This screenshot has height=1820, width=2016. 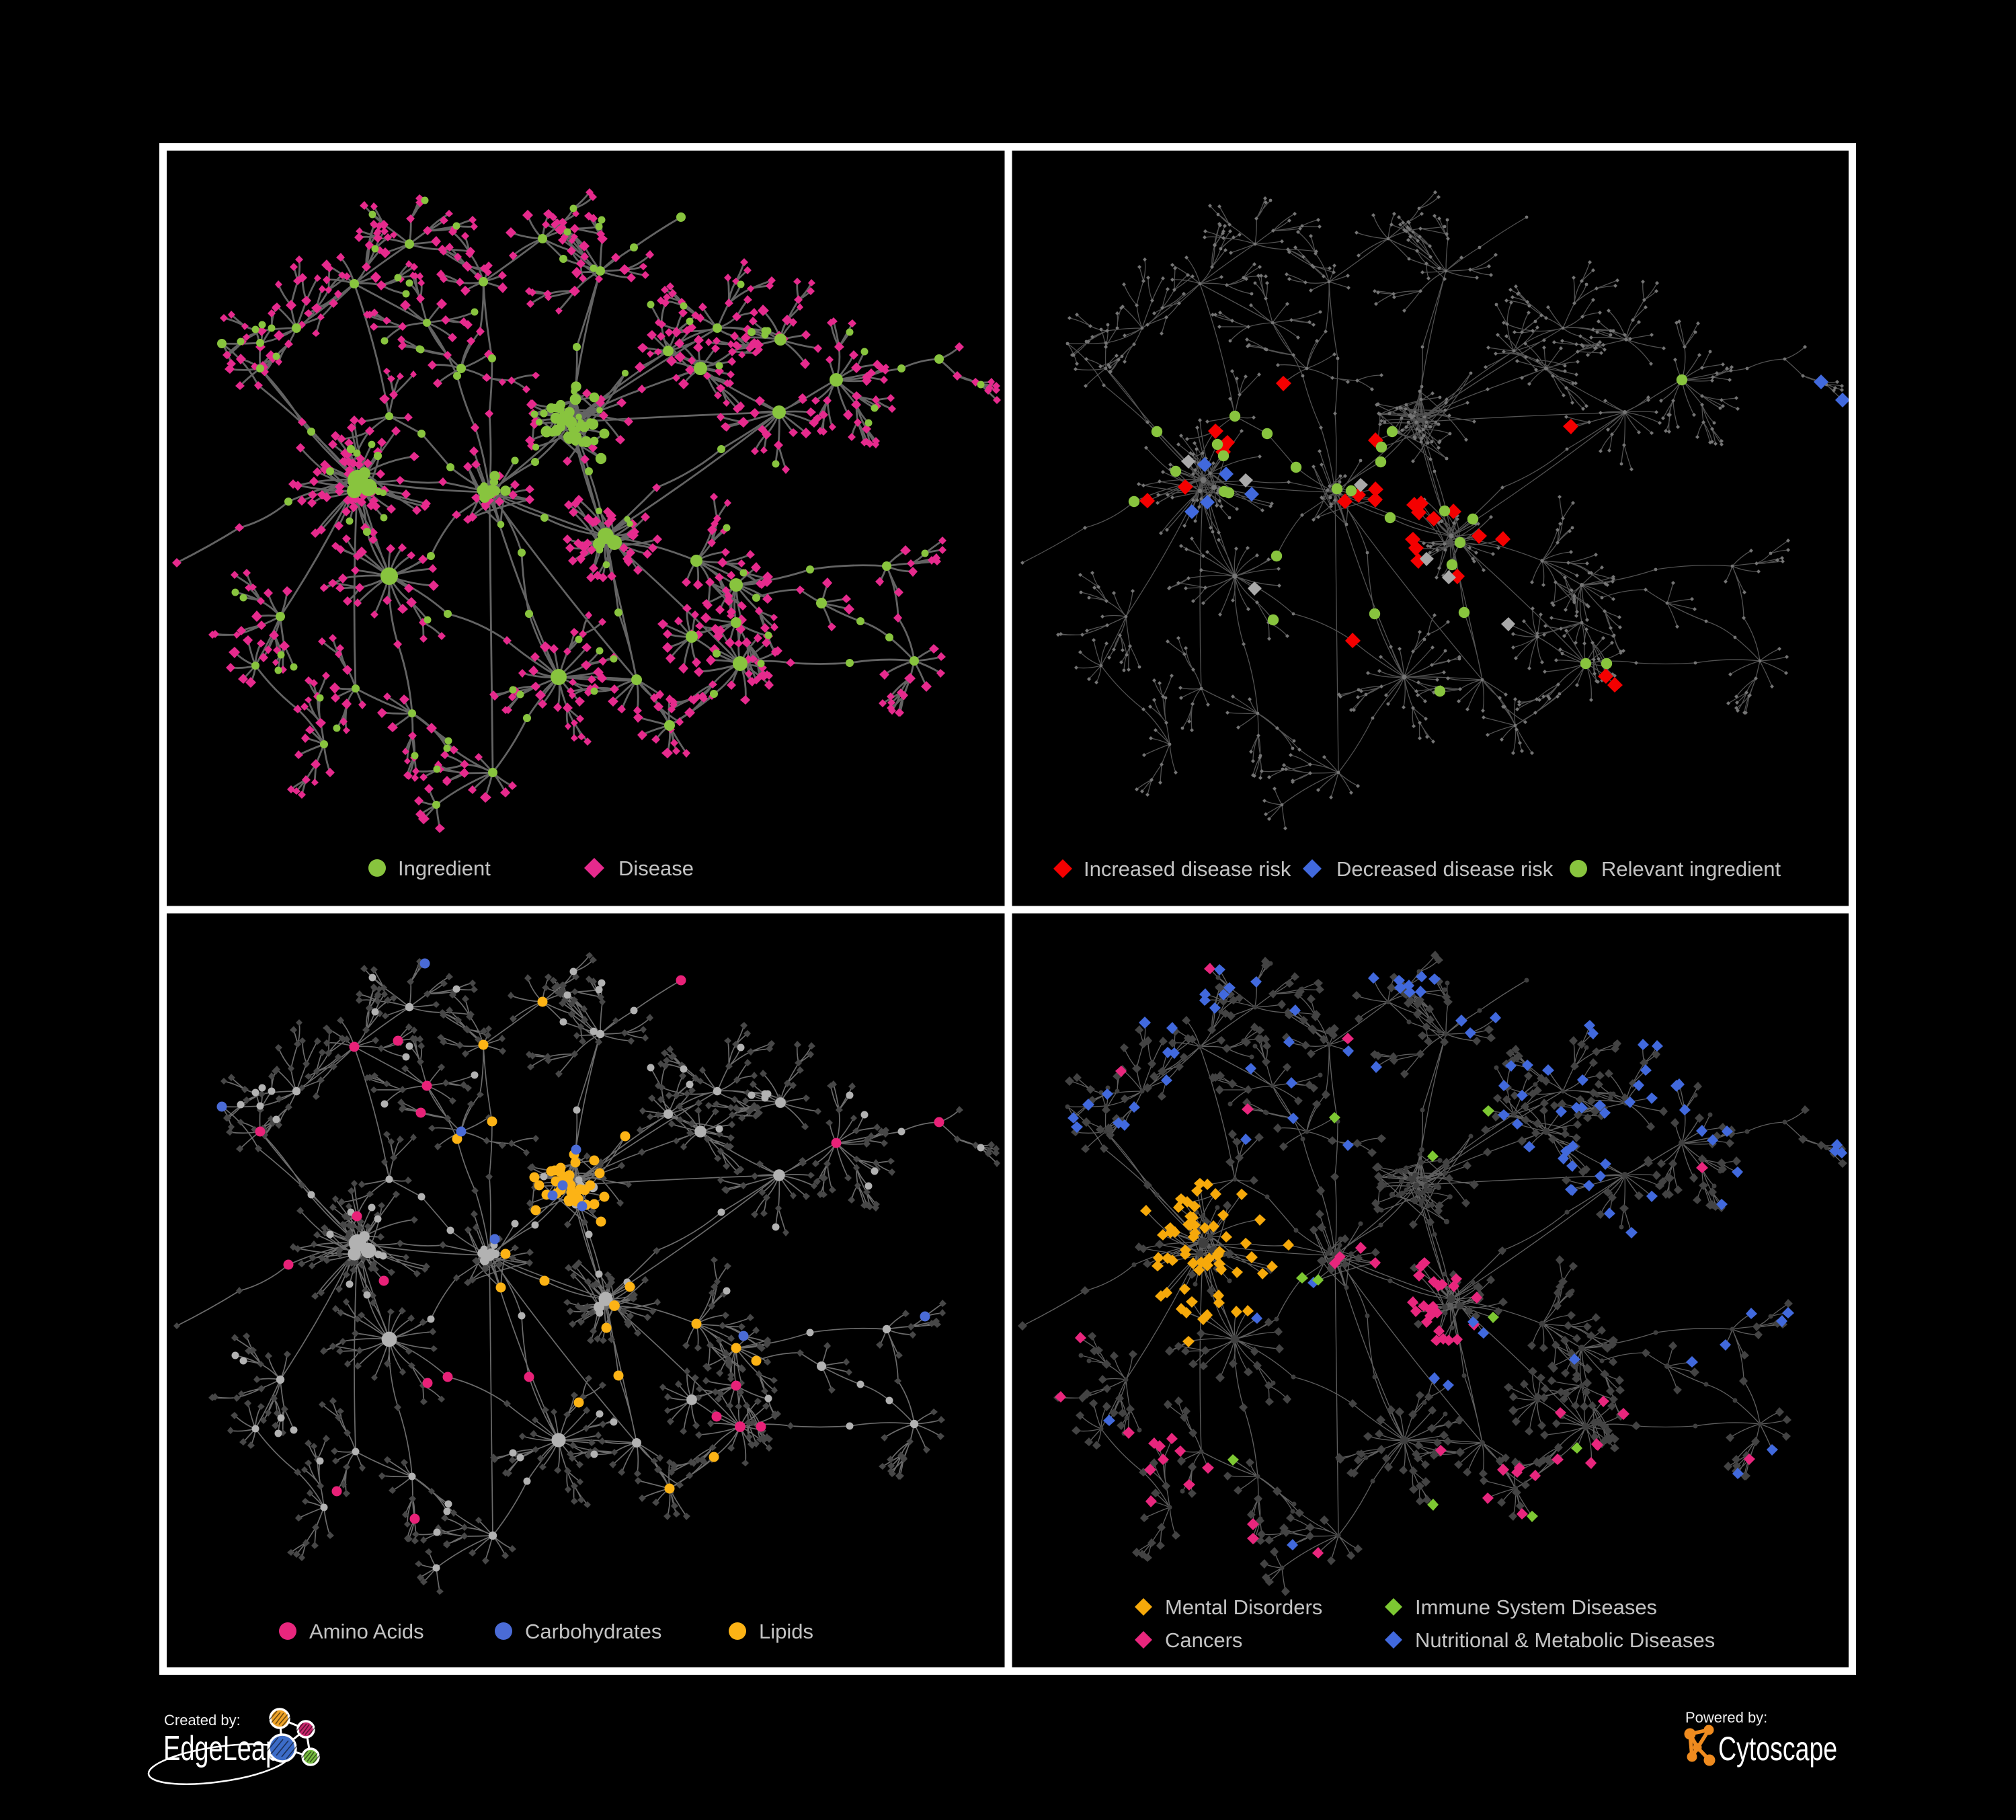 I want to click on svg-text: Relevant ingredient, so click(x=1691, y=869).